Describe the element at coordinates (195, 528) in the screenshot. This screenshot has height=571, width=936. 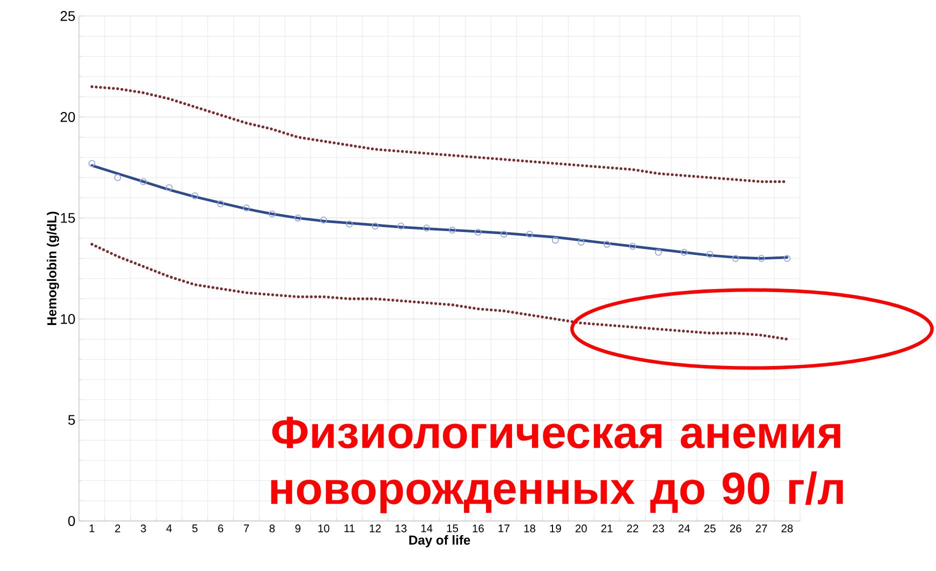
I see `x-tick-label: 5` at that location.